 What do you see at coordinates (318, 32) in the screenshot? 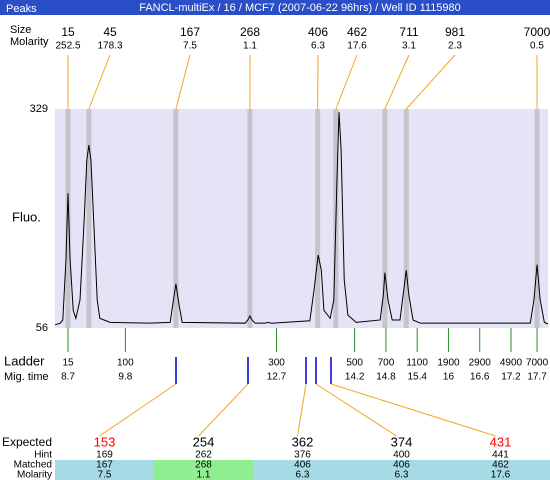
I see `peak-size: 406` at bounding box center [318, 32].